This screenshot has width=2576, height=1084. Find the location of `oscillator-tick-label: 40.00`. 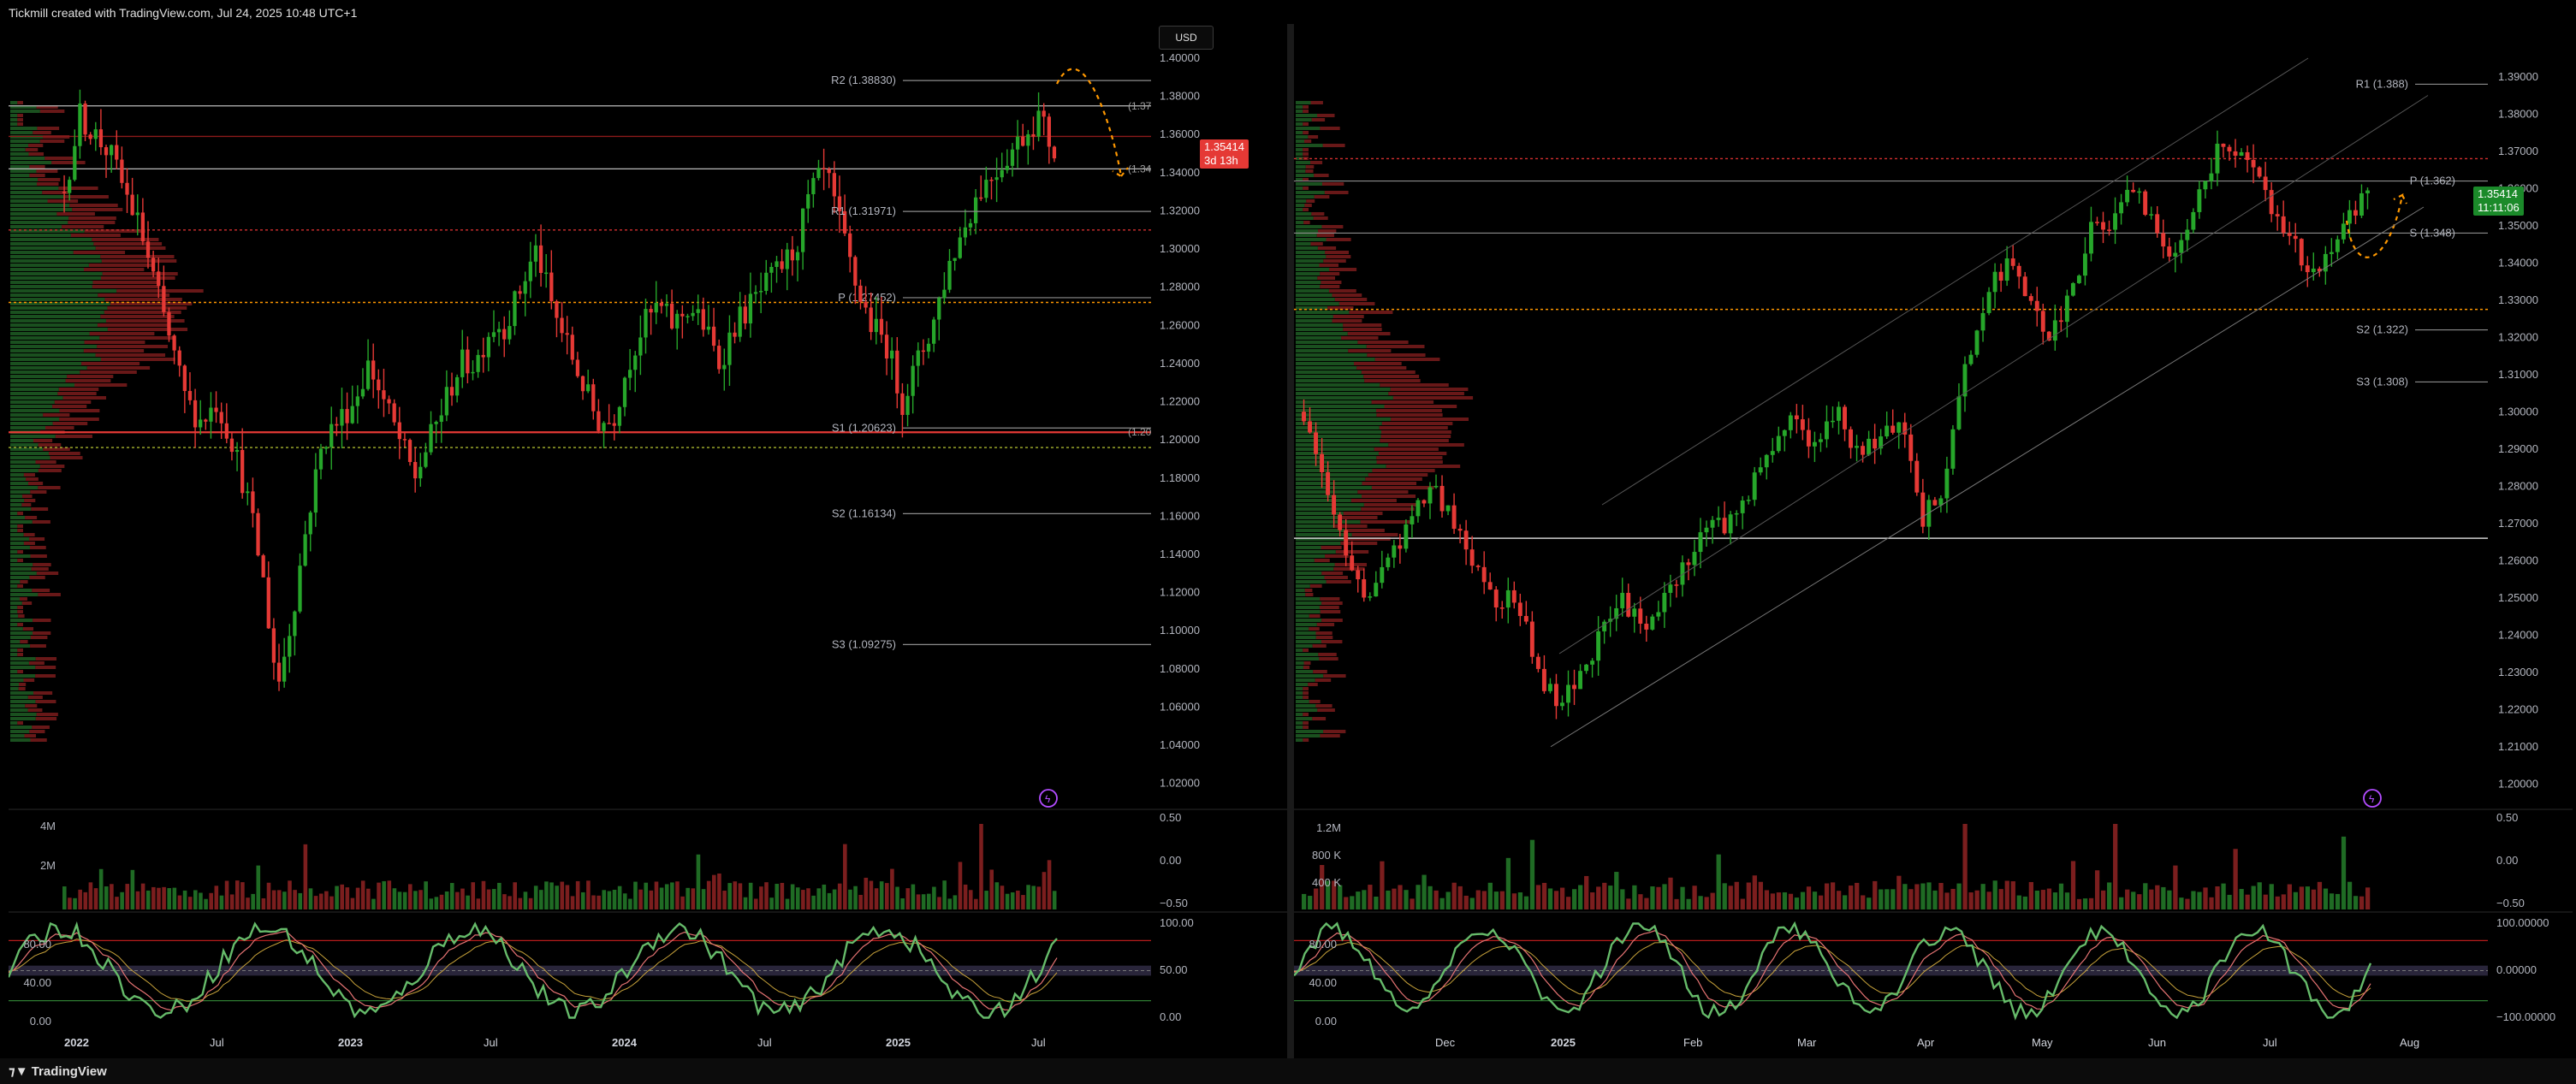

oscillator-tick-label: 40.00 is located at coordinates (1323, 982).